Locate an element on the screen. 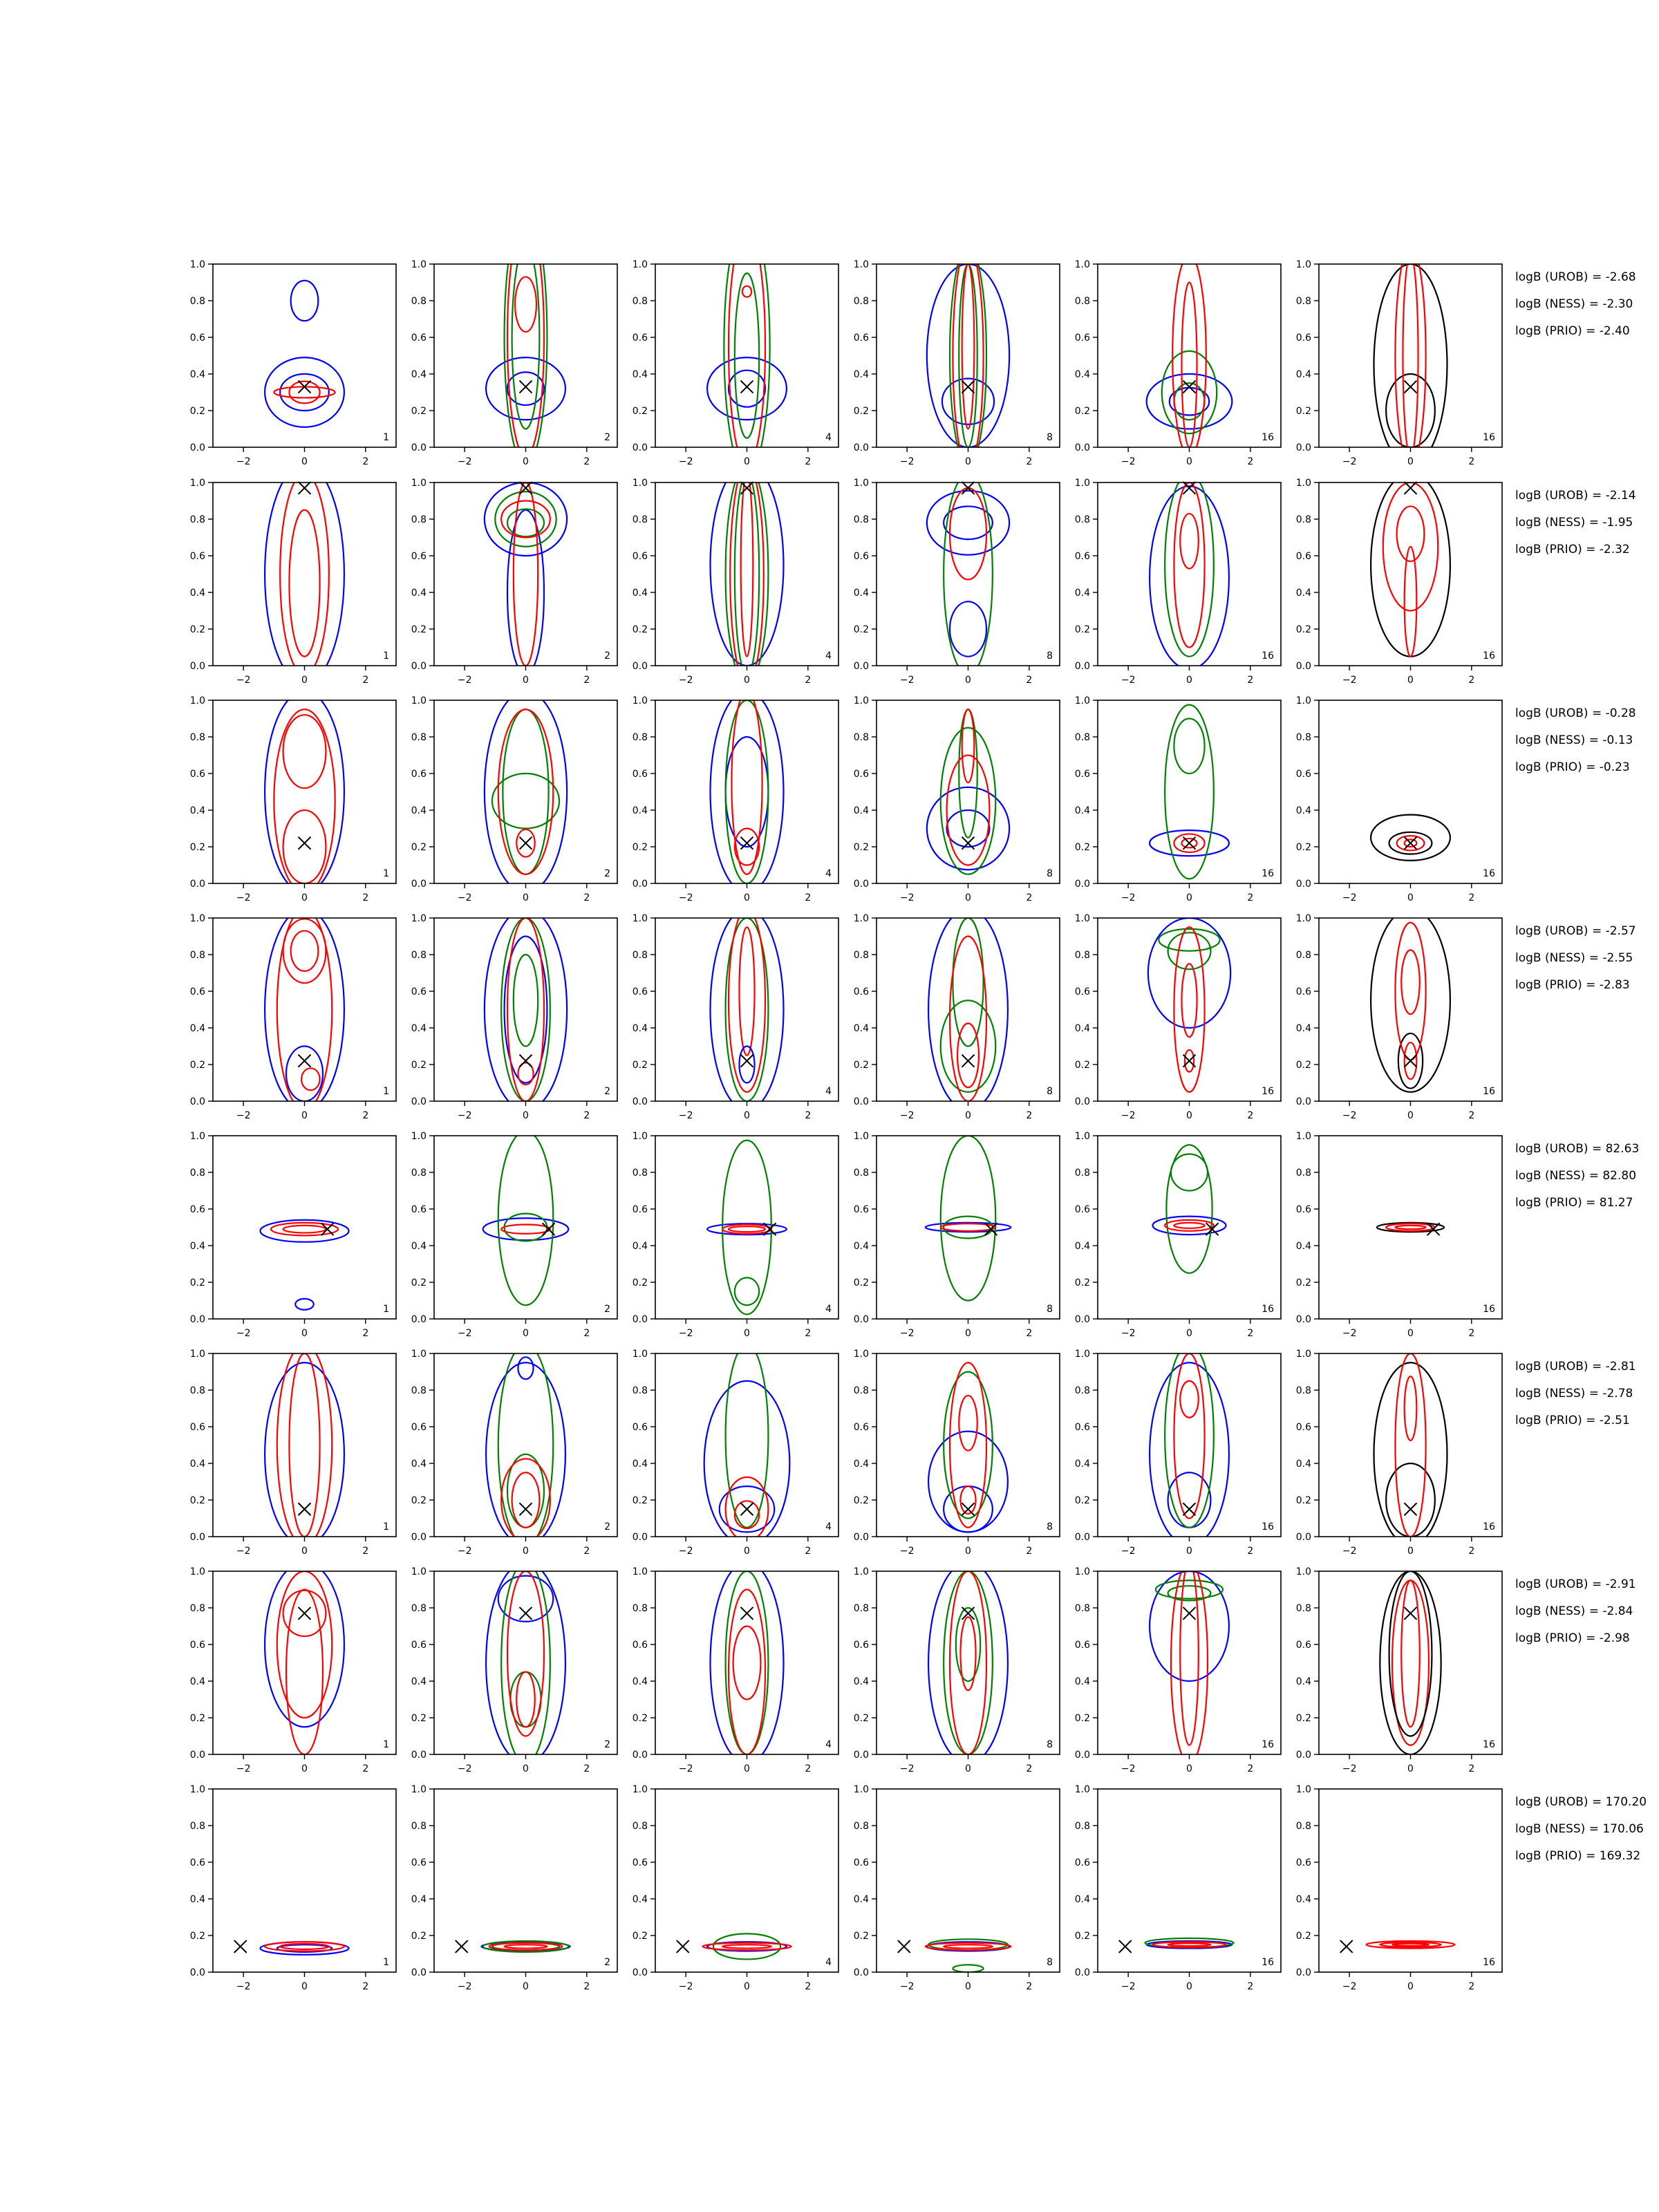  panel-r2-c3: −2 0 2 0.0 0.2 0.4 0.6 0.8 1.0 4 is located at coordinates (735, 582).